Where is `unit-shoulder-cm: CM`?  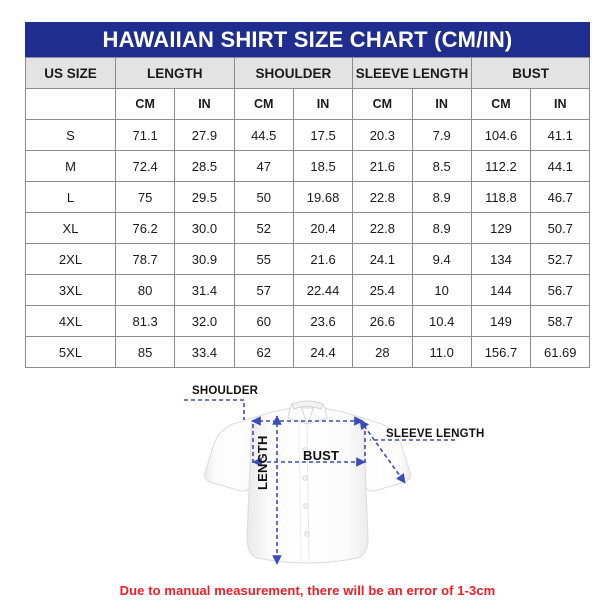 unit-shoulder-cm: CM is located at coordinates (263, 104).